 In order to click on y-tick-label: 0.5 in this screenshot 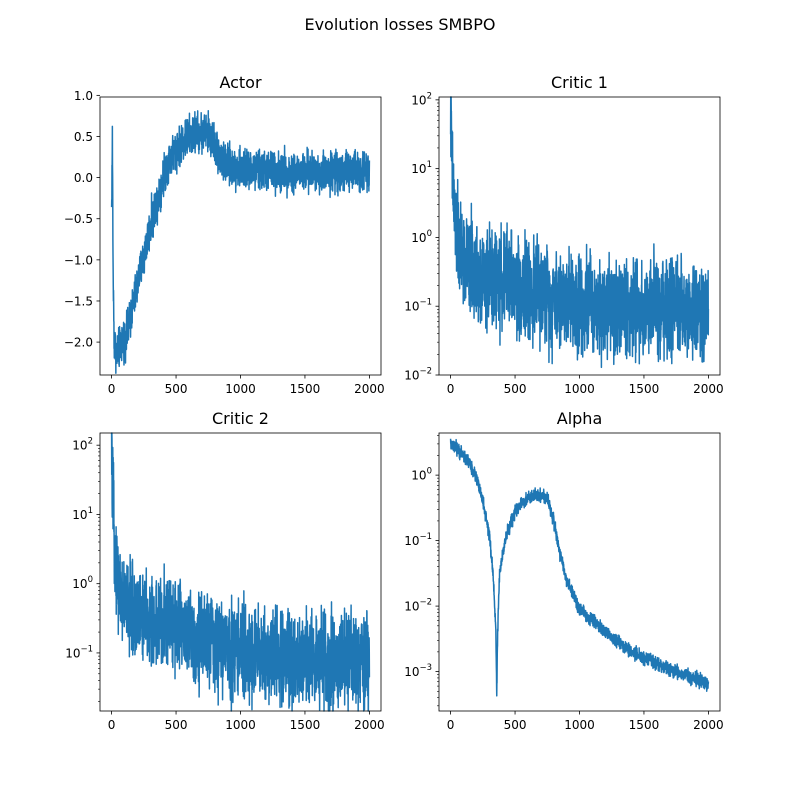, I will do `click(83, 137)`.